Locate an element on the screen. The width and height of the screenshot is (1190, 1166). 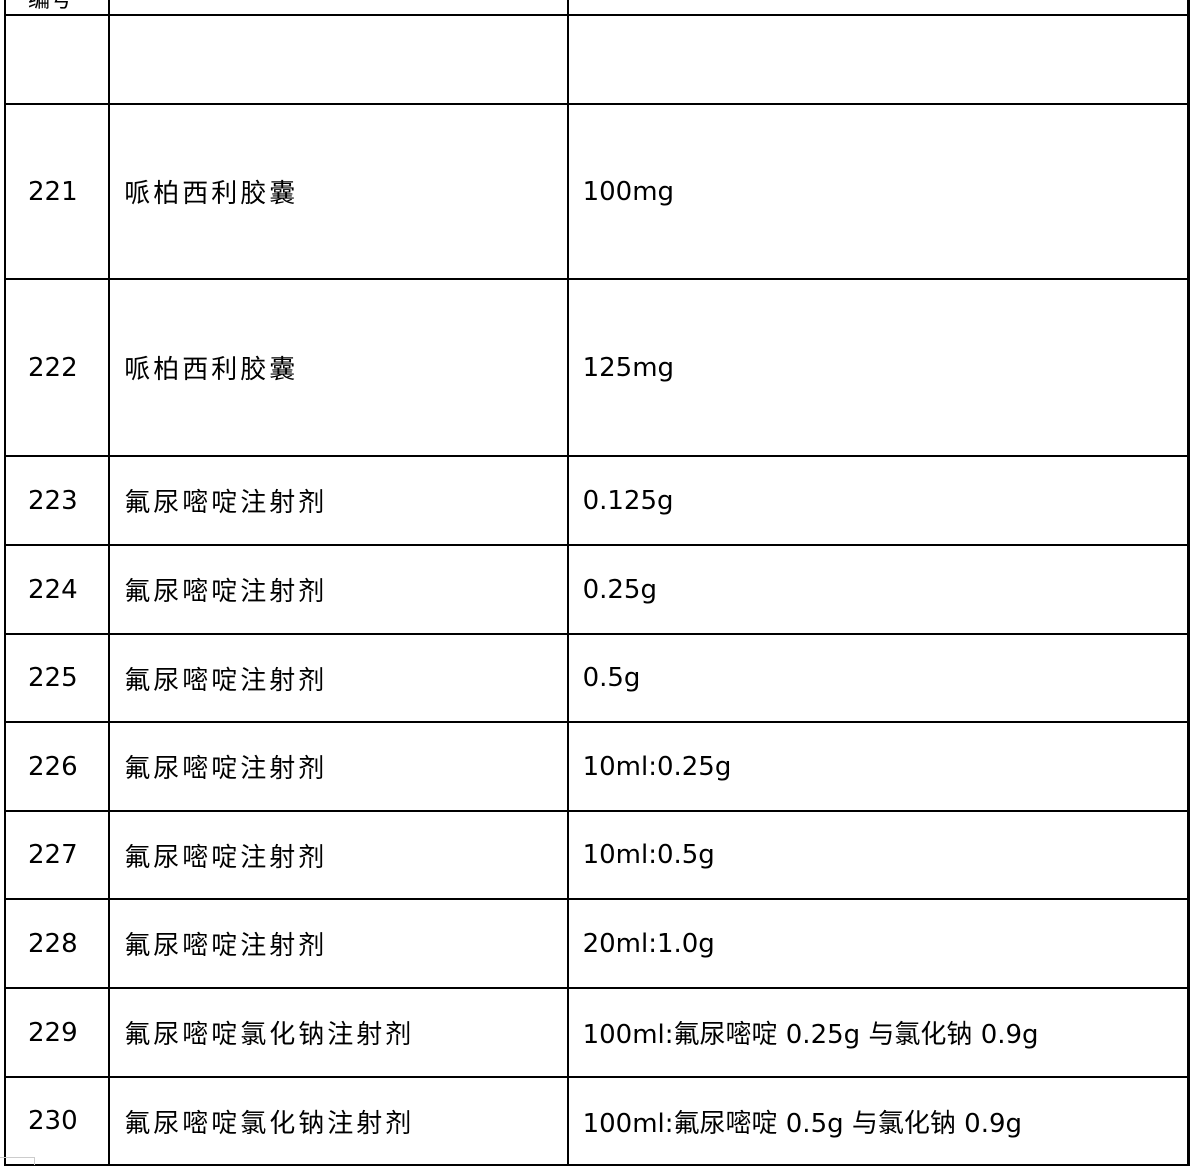
row-number: 227 is located at coordinates (57, 855).